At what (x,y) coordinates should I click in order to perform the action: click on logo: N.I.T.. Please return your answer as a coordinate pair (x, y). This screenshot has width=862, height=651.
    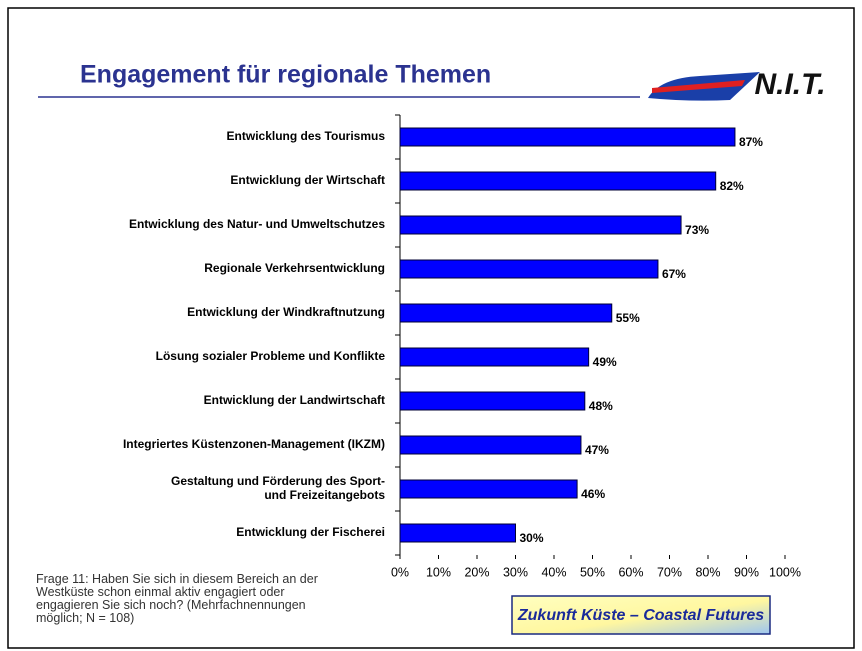
    Looking at the image, I should click on (737, 84).